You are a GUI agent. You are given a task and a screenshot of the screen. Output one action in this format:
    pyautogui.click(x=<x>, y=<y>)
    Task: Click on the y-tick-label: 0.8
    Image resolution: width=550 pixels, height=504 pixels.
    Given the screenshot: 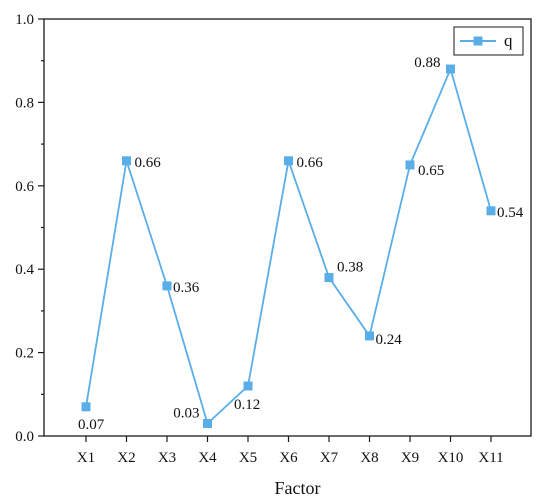 What is the action you would take?
    pyautogui.click(x=24, y=103)
    